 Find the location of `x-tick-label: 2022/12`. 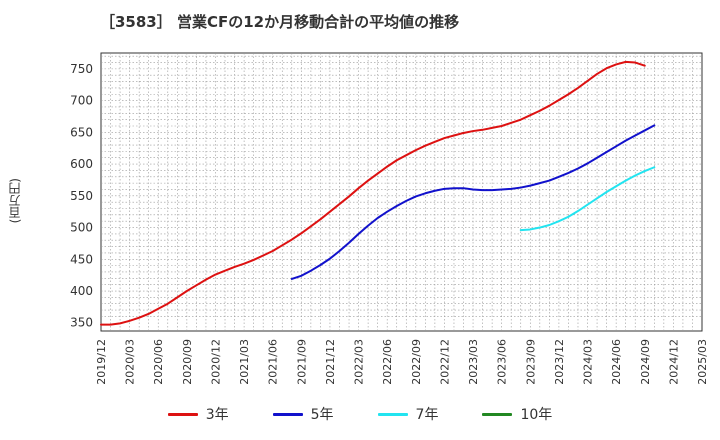

x-tick-label: 2022/12 is located at coordinates (444, 362).